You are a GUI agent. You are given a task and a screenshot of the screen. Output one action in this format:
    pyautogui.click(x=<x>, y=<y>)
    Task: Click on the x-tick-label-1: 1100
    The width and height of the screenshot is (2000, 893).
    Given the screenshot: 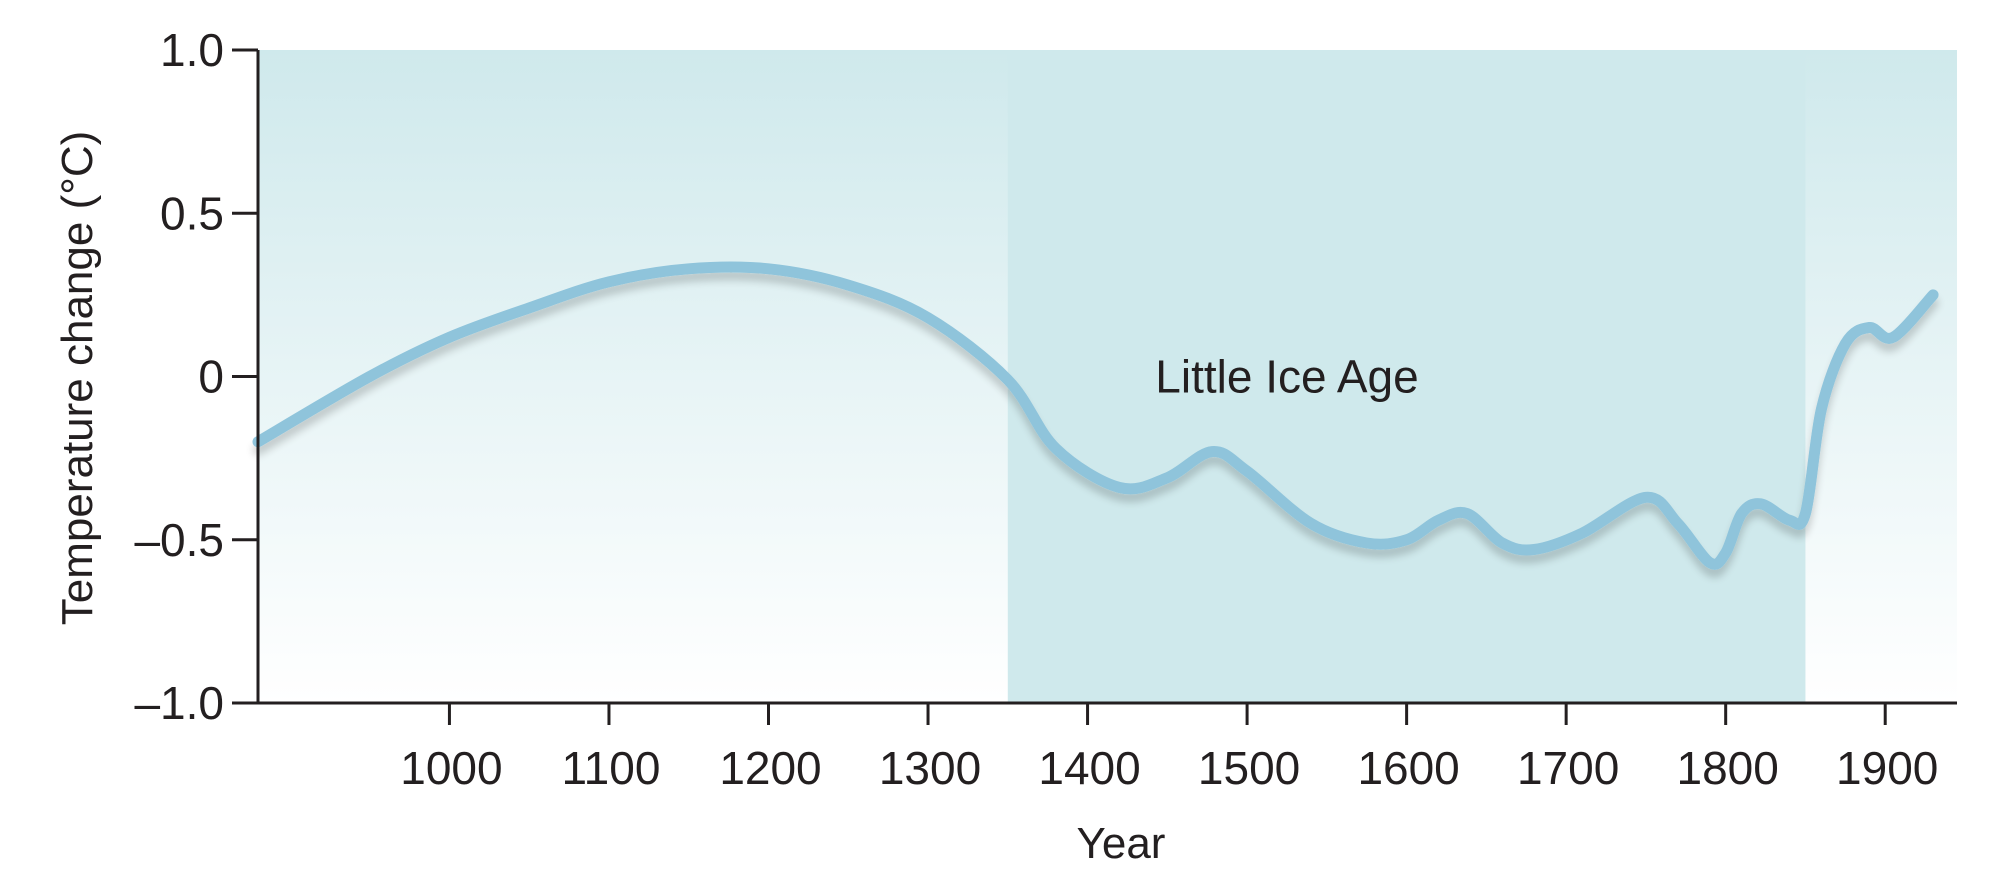 What is the action you would take?
    pyautogui.click(x=611, y=768)
    